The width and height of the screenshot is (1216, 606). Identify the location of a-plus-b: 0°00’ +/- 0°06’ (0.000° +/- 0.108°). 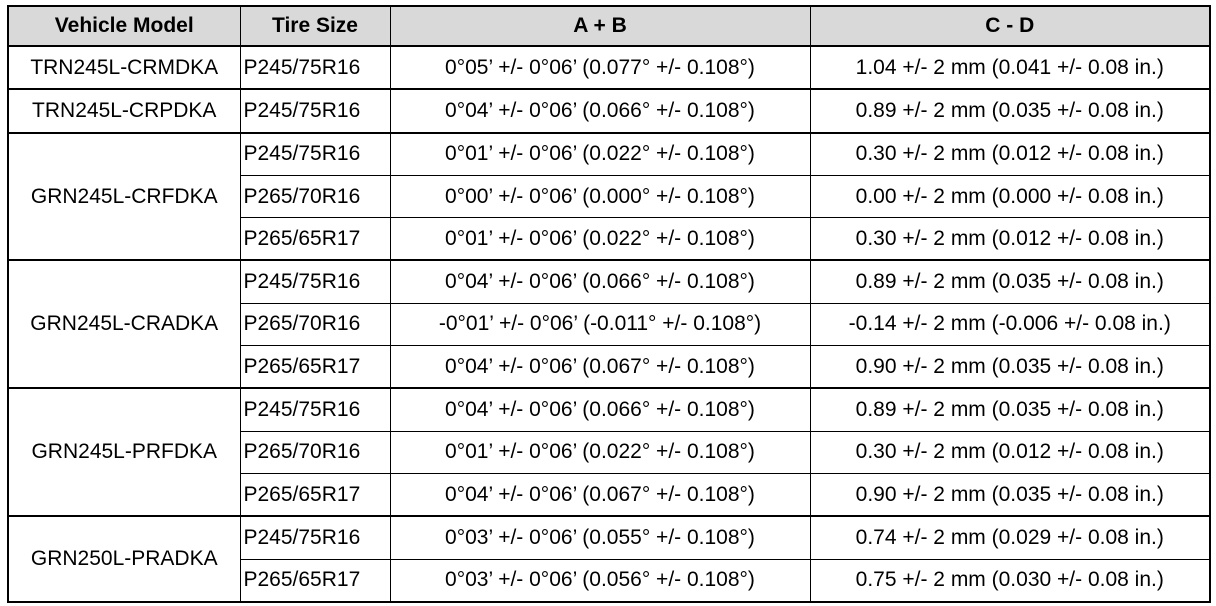
(600, 196).